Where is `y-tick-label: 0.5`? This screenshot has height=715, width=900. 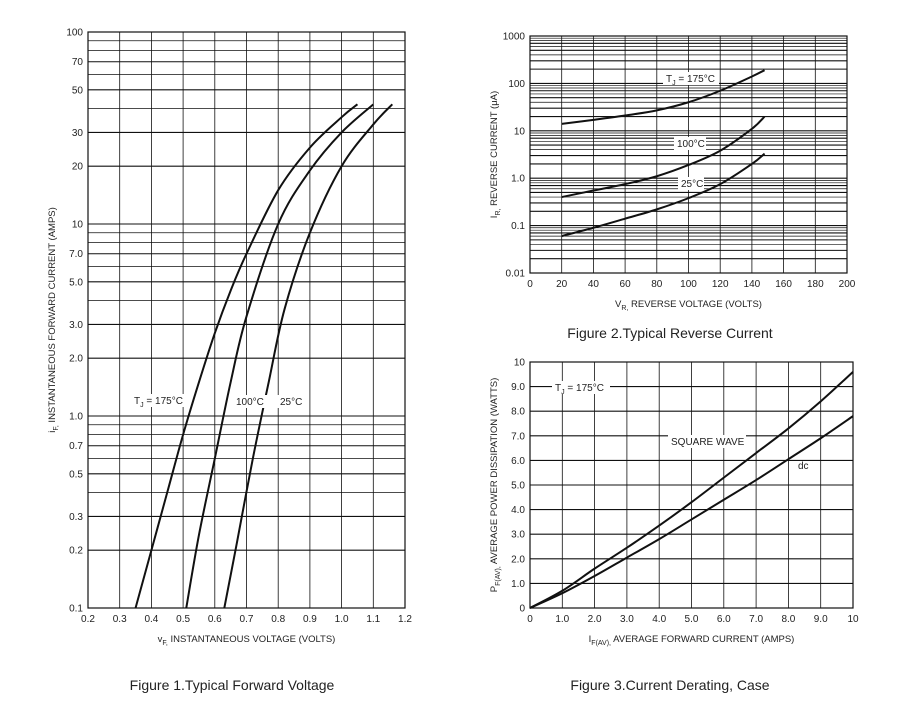
y-tick-label: 0.5 is located at coordinates (76, 474).